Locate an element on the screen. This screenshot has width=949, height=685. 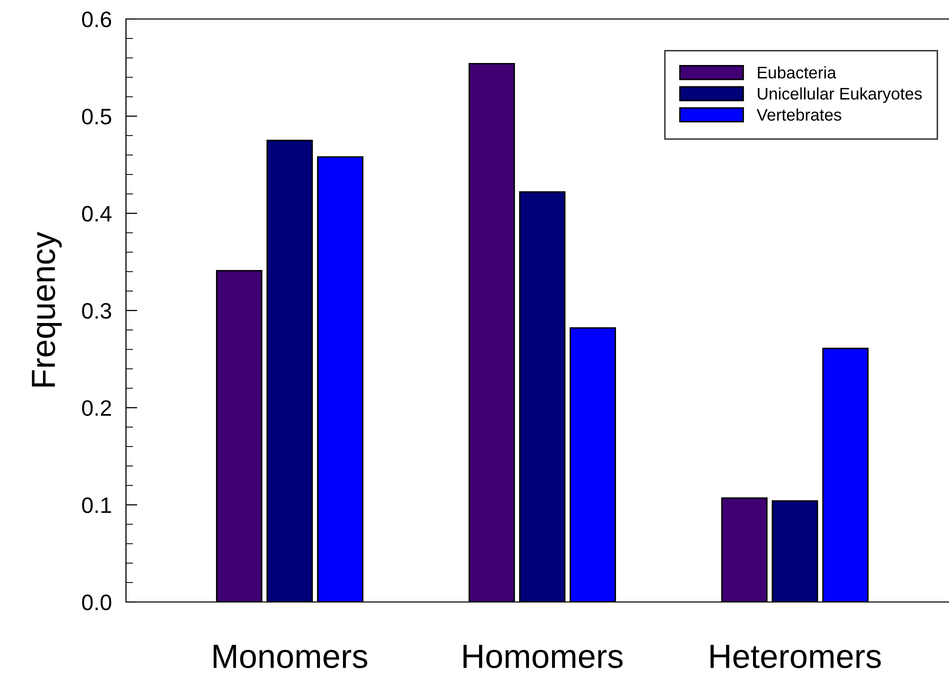
x-tick-label: Heteromers is located at coordinates (795, 656).